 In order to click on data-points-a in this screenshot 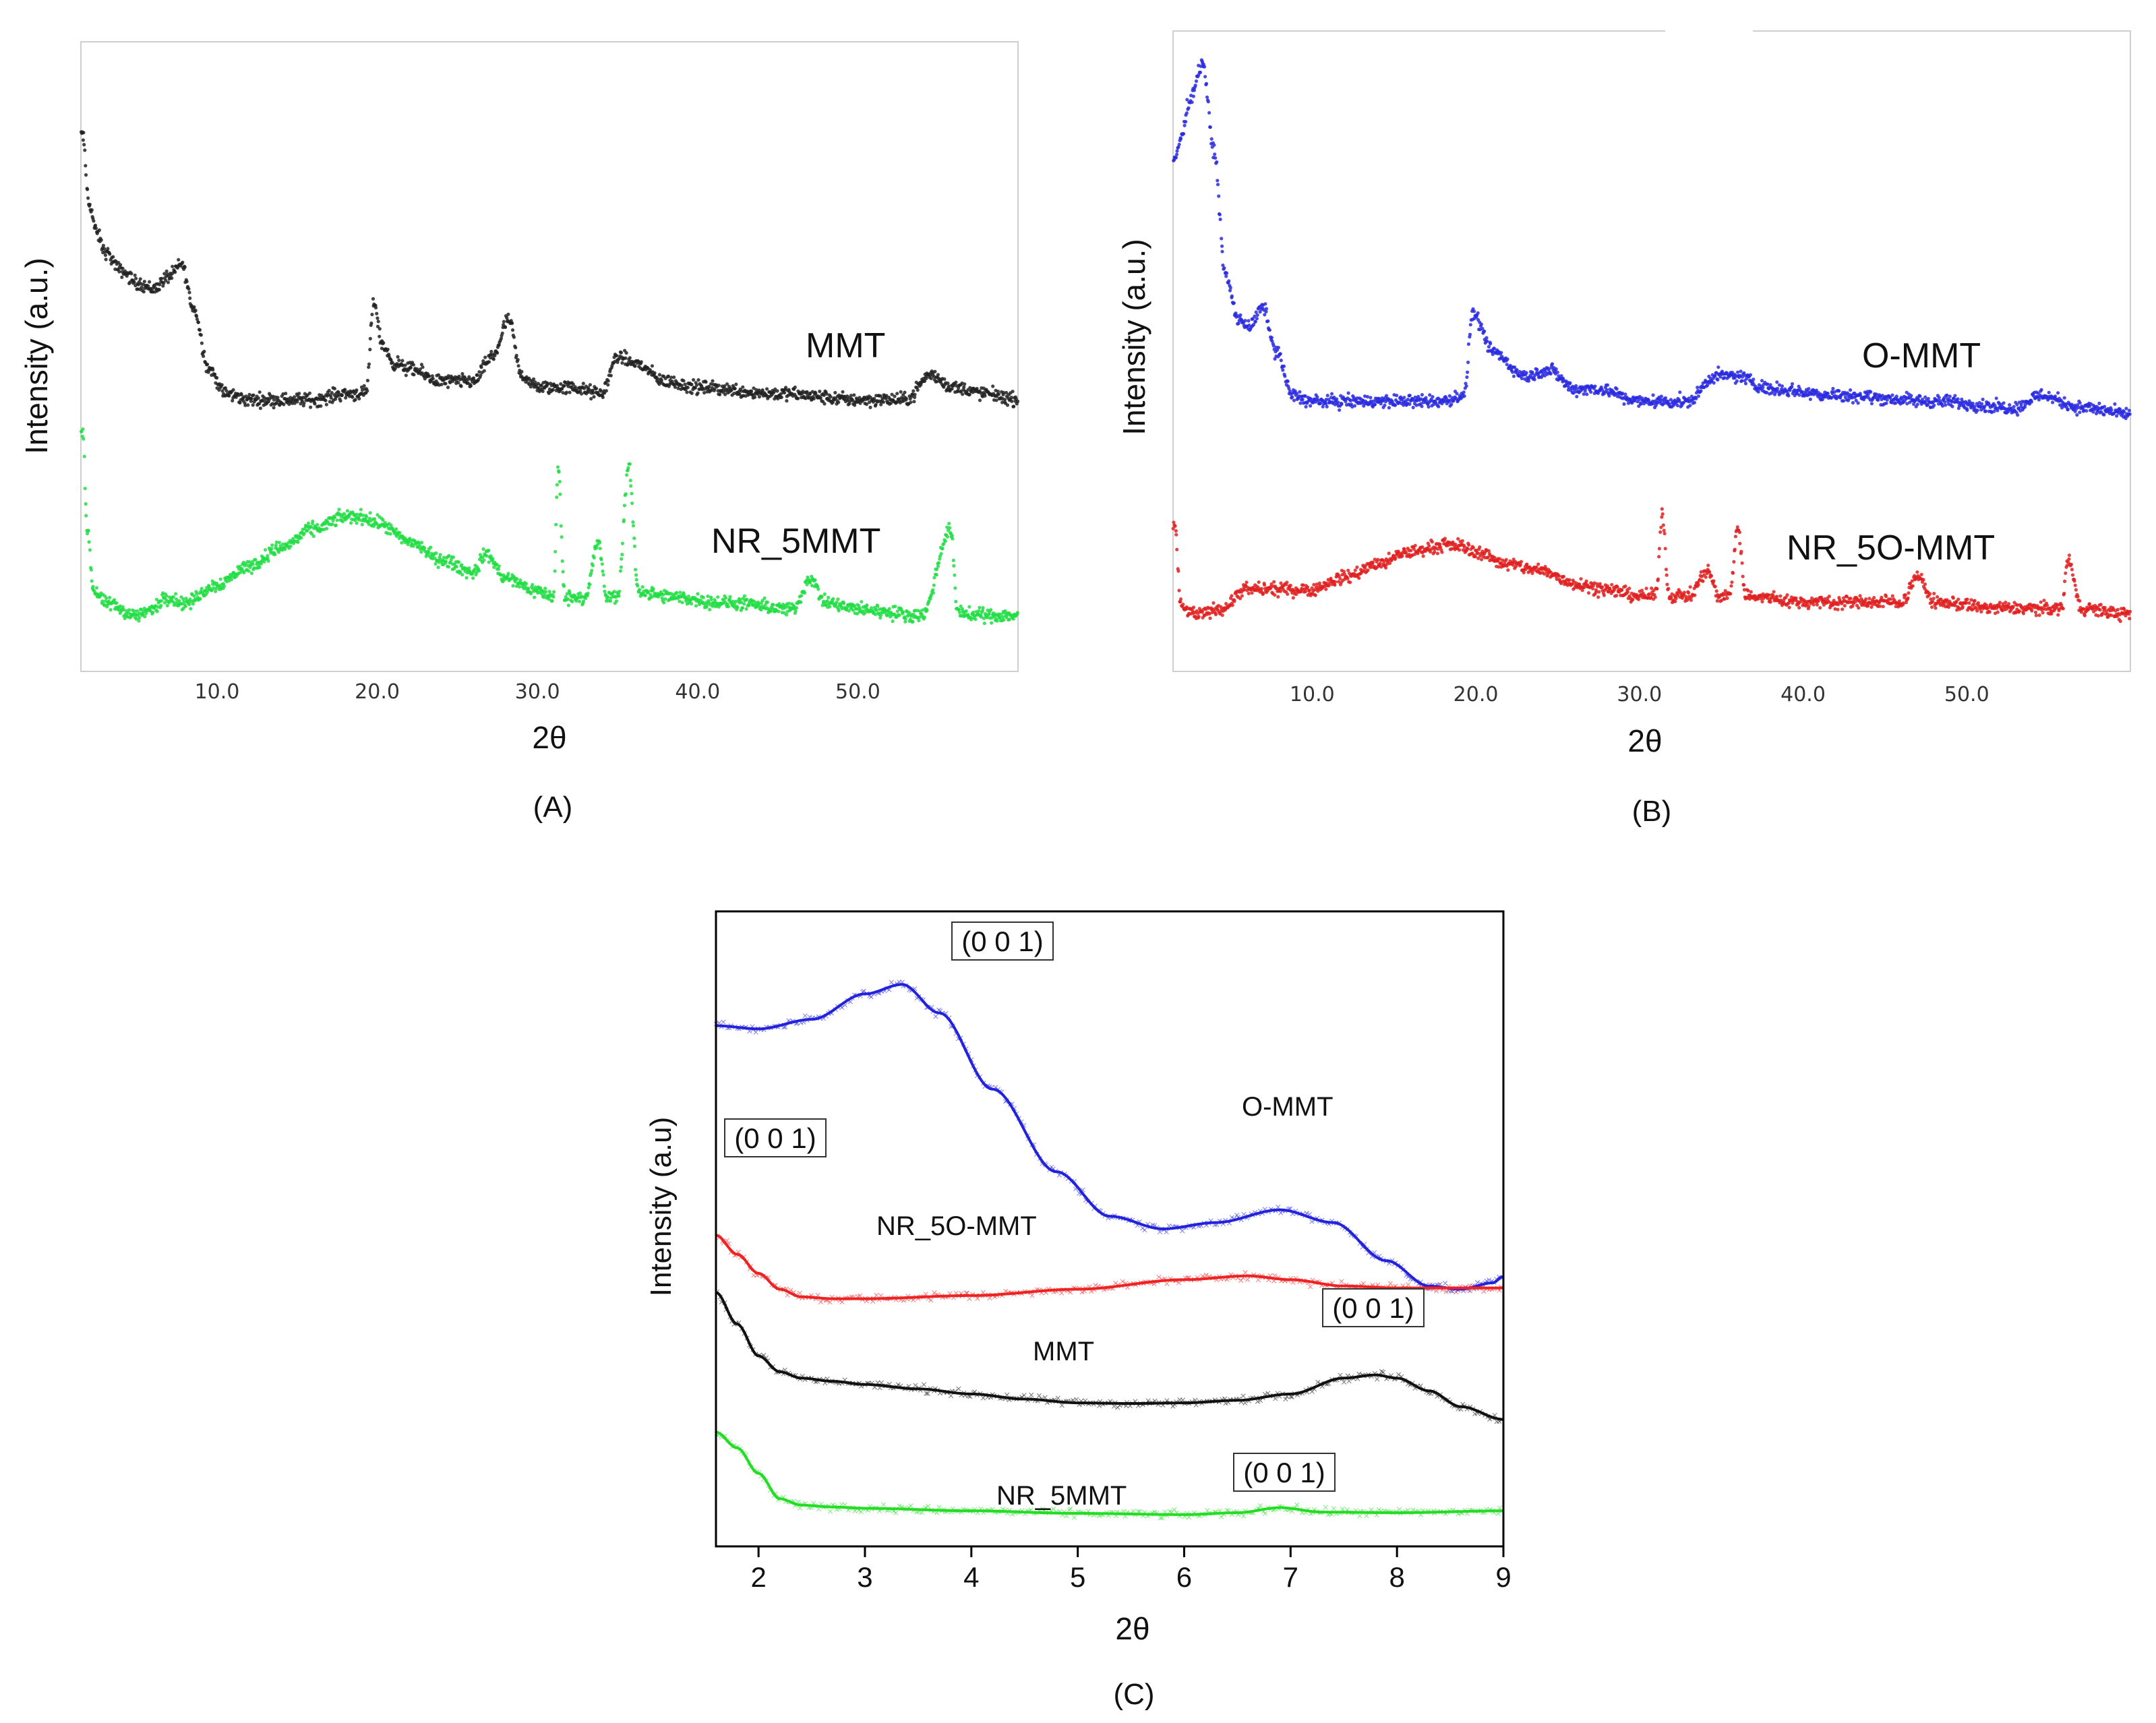, I will do `click(549, 378)`.